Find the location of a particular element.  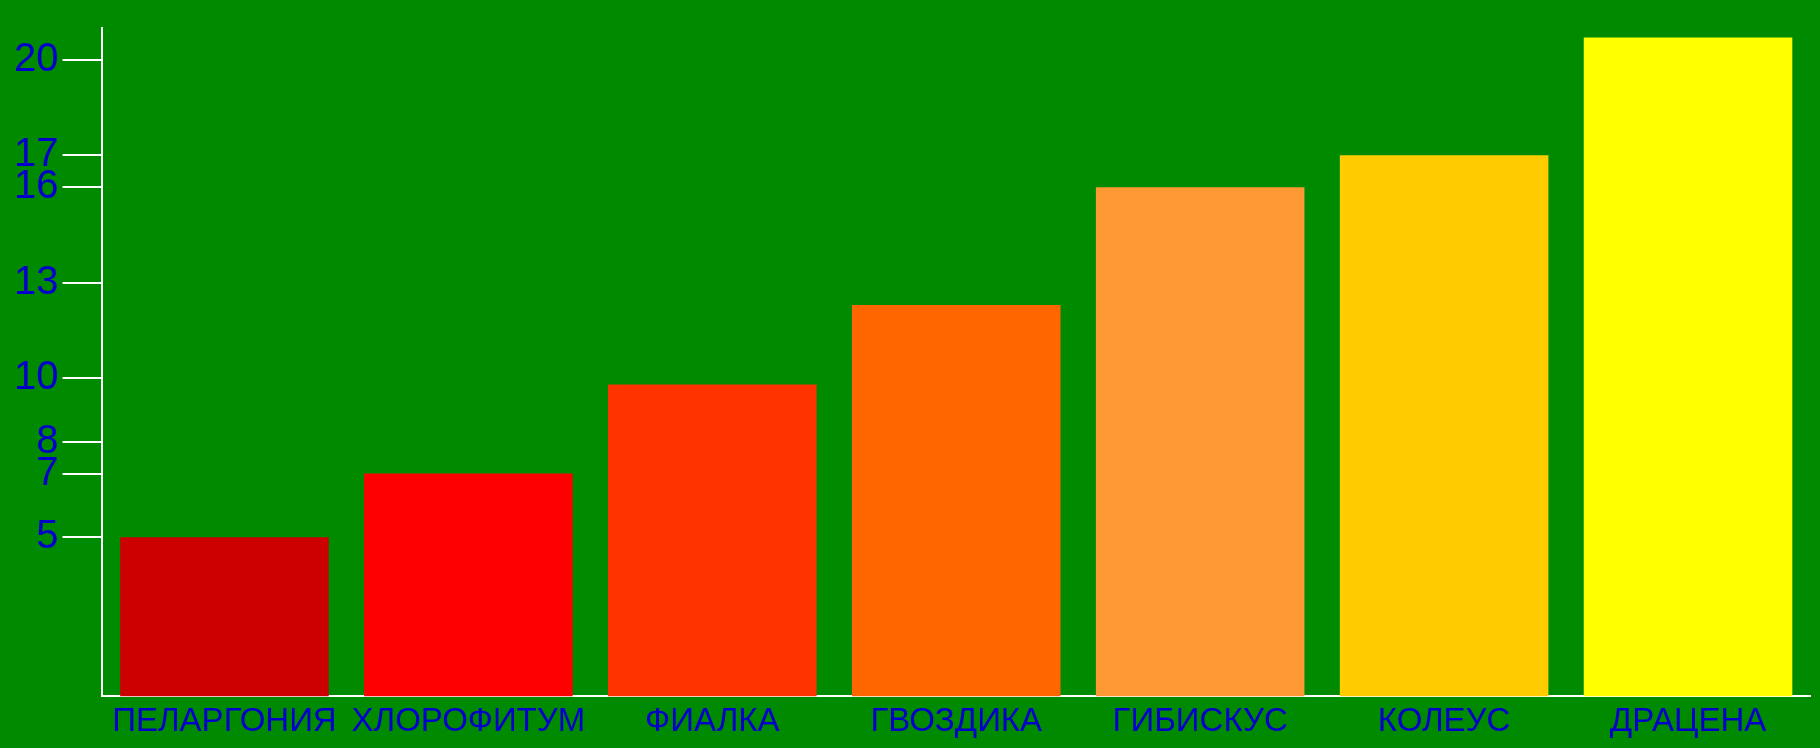

x-tick-label: ХЛОРОФИТУМ is located at coordinates (468, 720).